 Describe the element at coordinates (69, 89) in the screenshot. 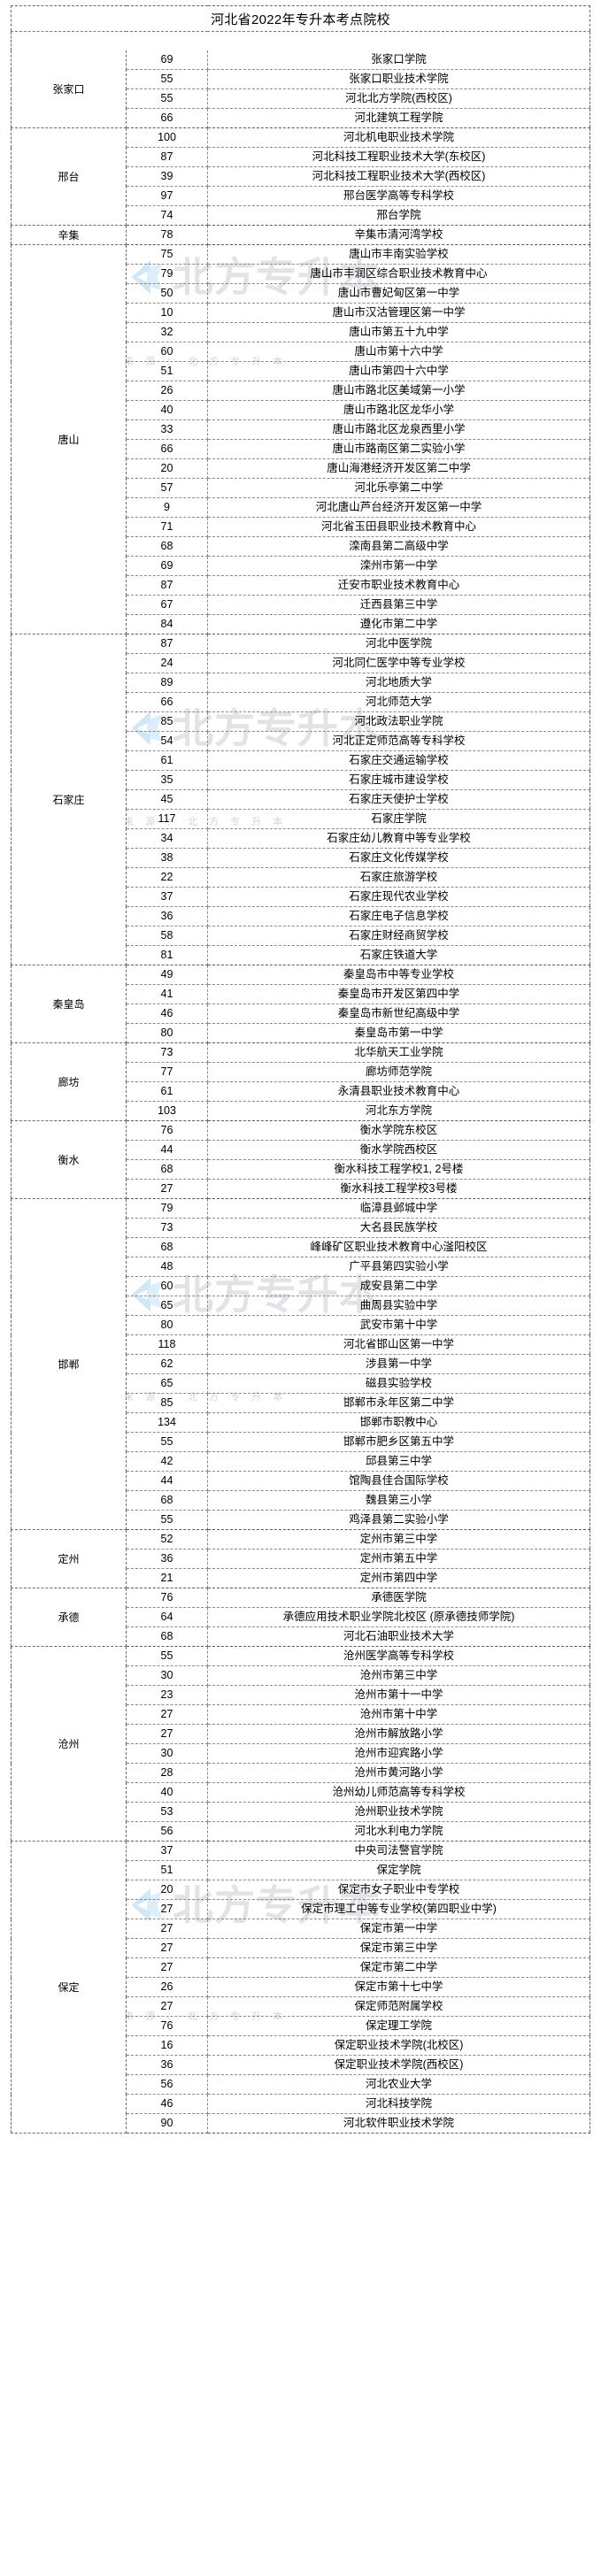

I see `city-cell: 张家口` at that location.